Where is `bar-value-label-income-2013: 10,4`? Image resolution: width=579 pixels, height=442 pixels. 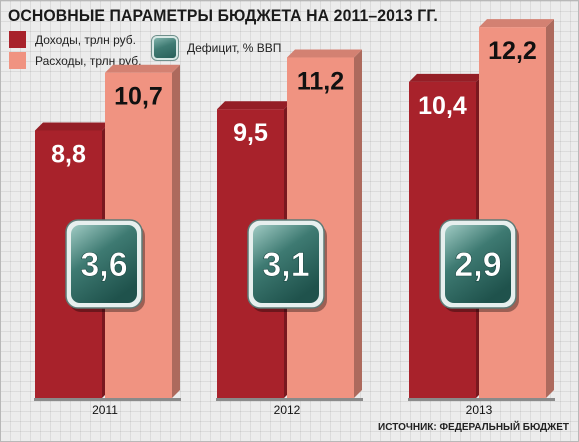
bar-value-label-income-2013: 10,4 is located at coordinates (442, 106).